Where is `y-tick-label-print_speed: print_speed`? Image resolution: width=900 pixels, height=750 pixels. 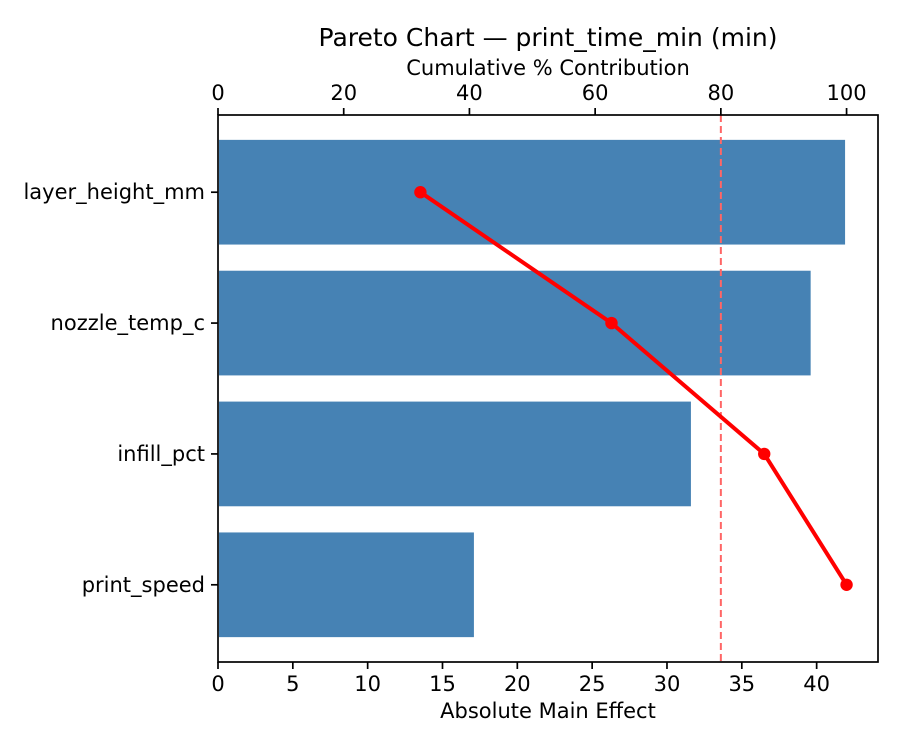 y-tick-label-print_speed: print_speed is located at coordinates (143, 585).